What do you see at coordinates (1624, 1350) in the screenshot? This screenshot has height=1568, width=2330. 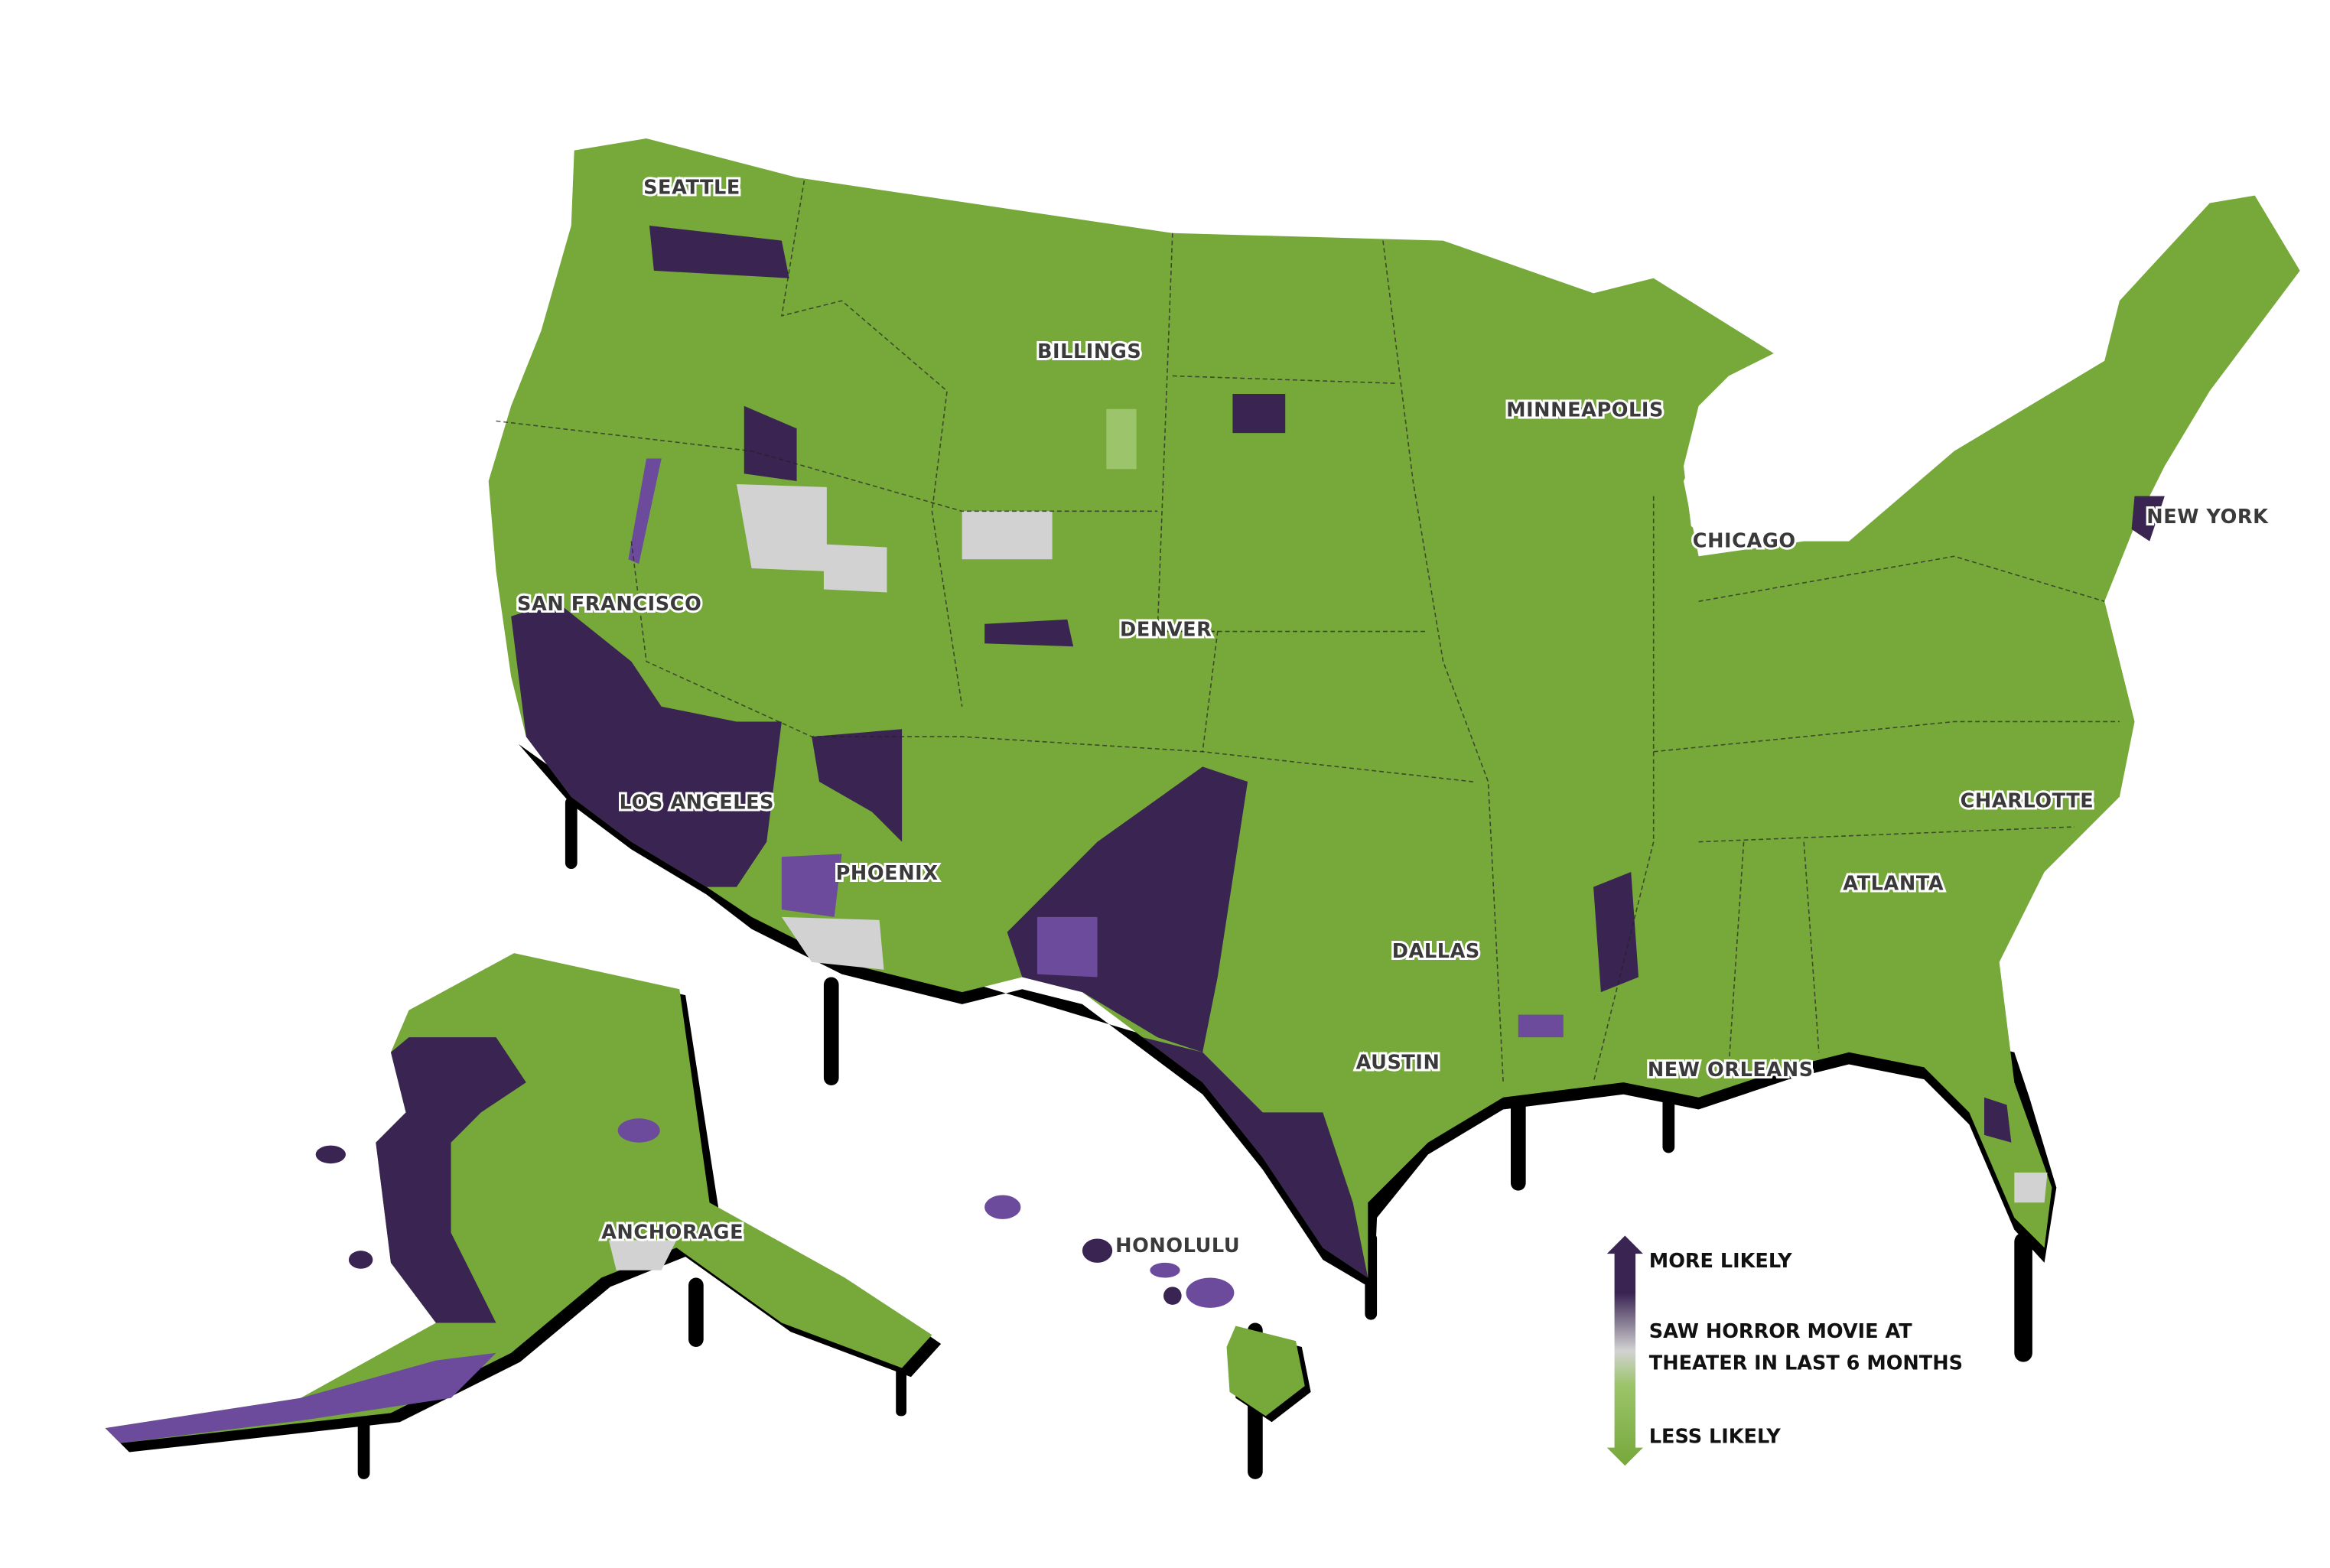 I see `legend-gradient-arrow` at bounding box center [1624, 1350].